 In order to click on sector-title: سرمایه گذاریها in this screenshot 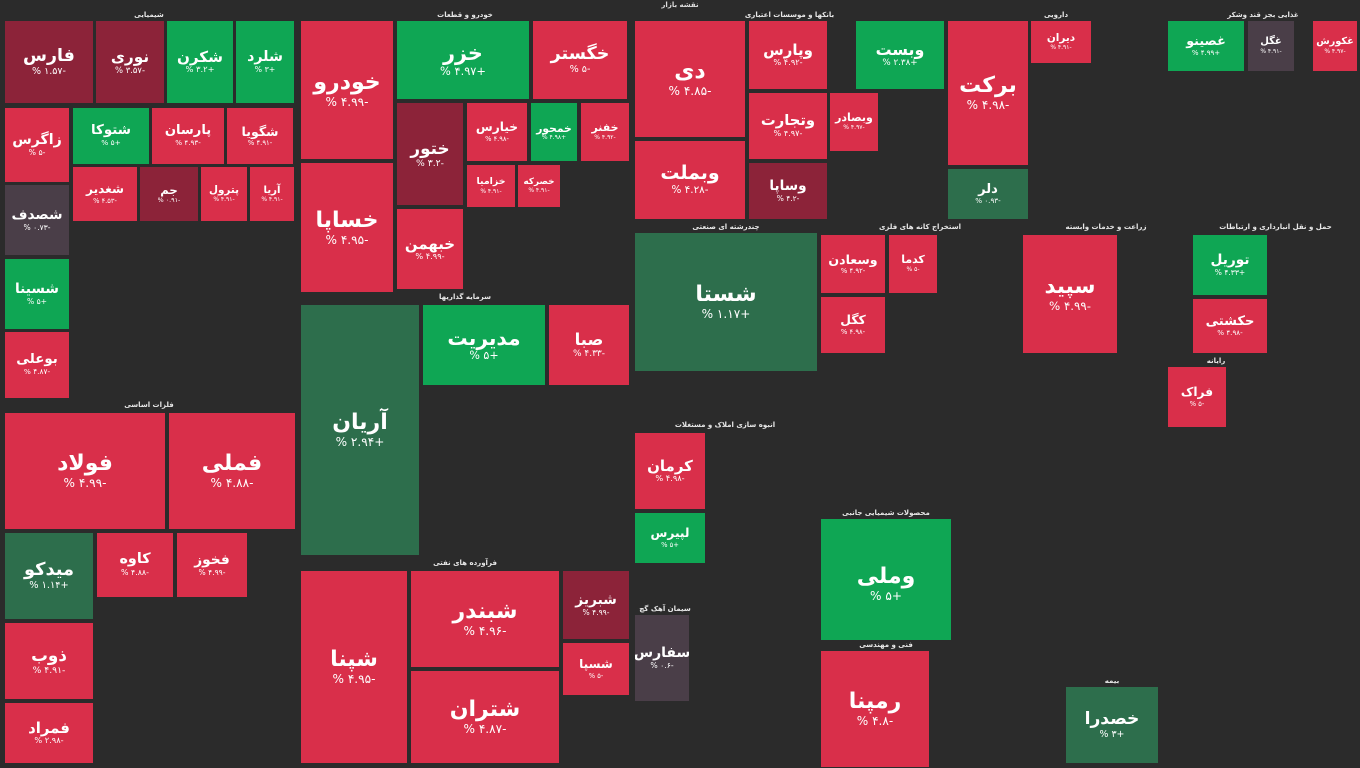, I will do `click(465, 297)`.